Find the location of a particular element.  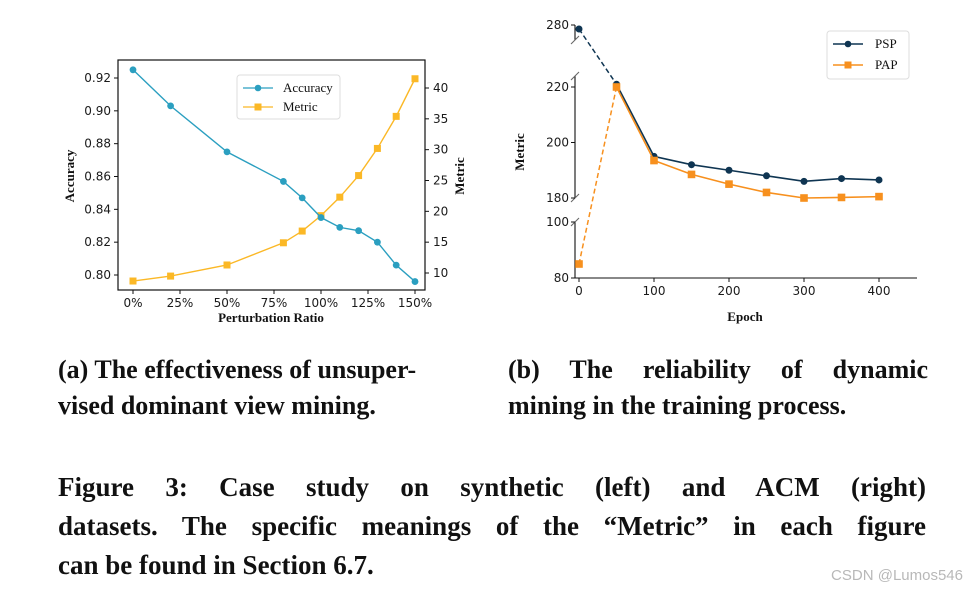

legend-label-metric: Metric is located at coordinates (300, 106).